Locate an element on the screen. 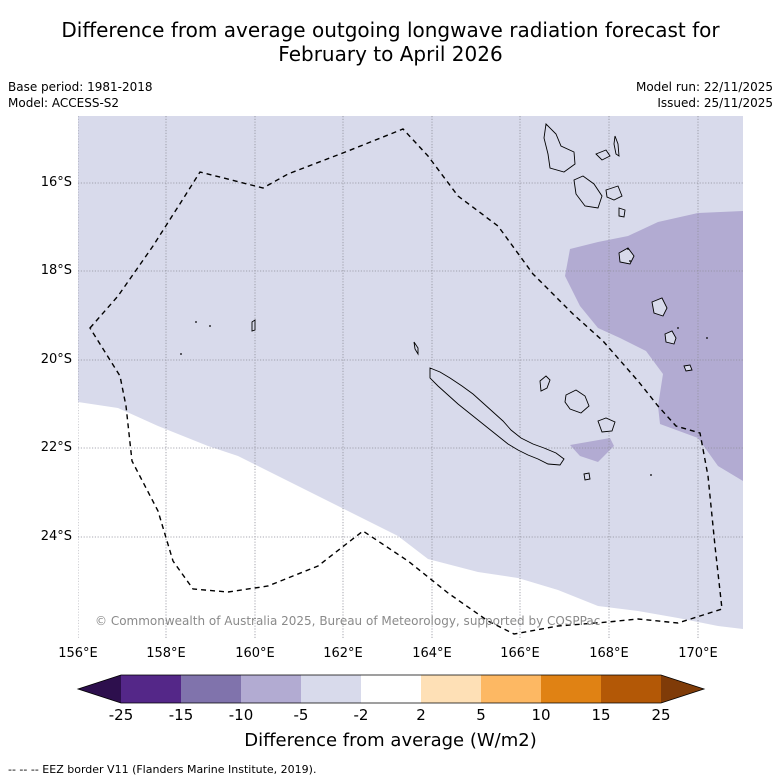  colorbar-tick-m15: -15 is located at coordinates (181, 715).